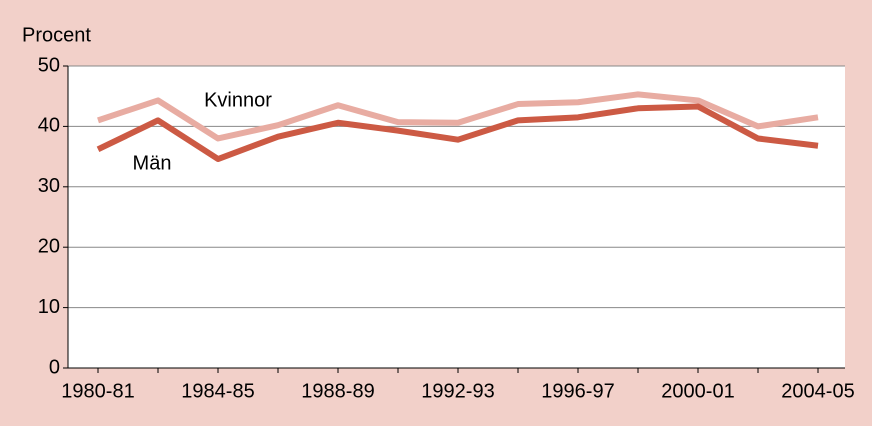  Describe the element at coordinates (217, 391) in the screenshot. I see `x-tick-label: 1984-85` at that location.